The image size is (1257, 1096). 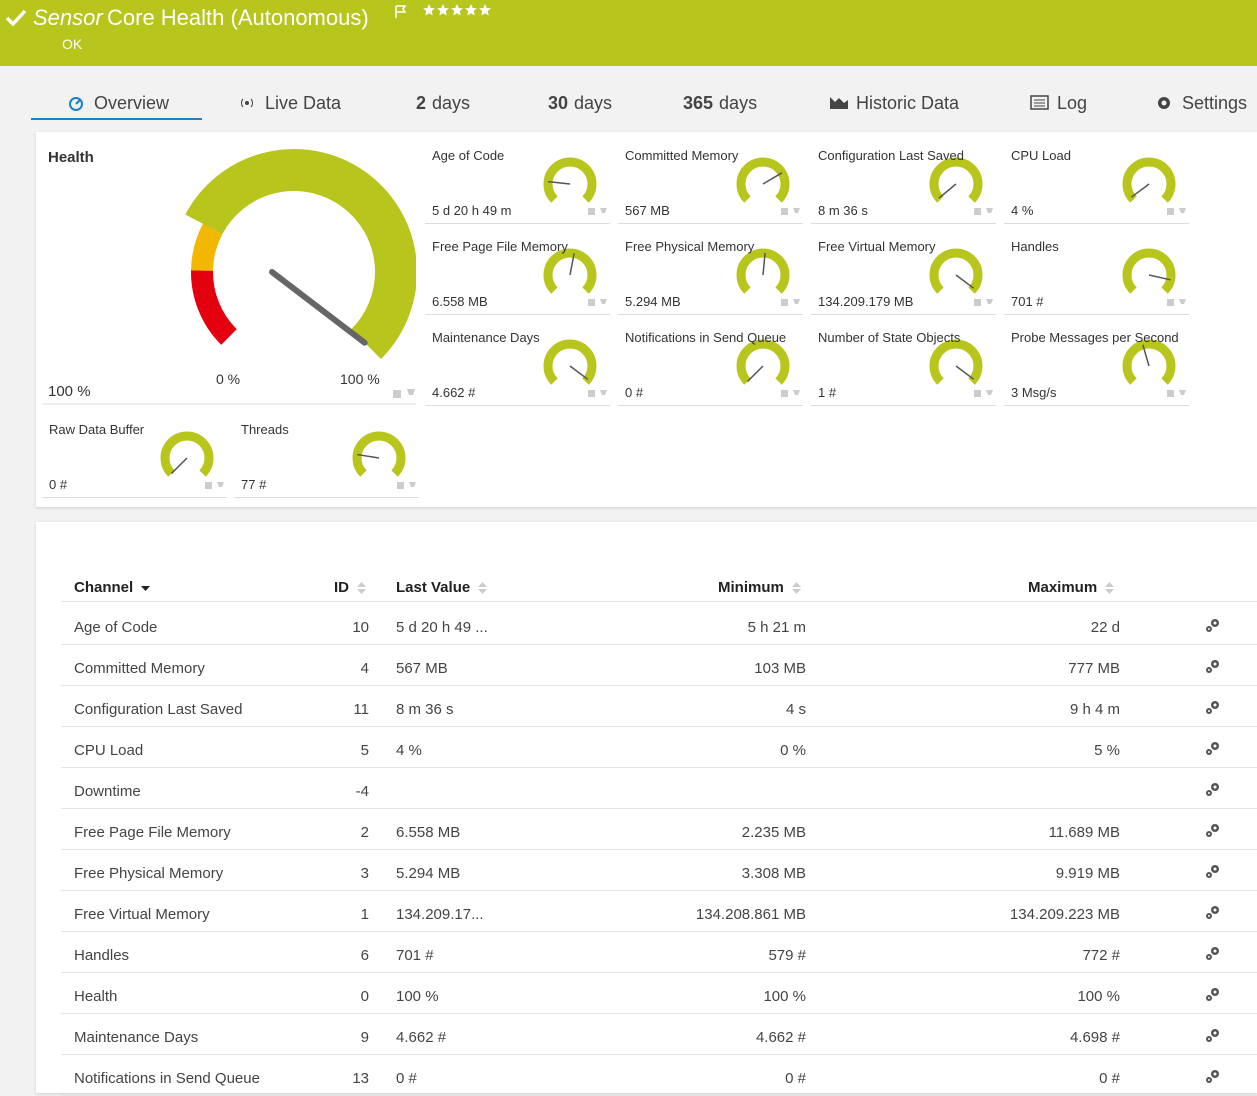 I want to click on tab-label: Historic Data, so click(x=907, y=103).